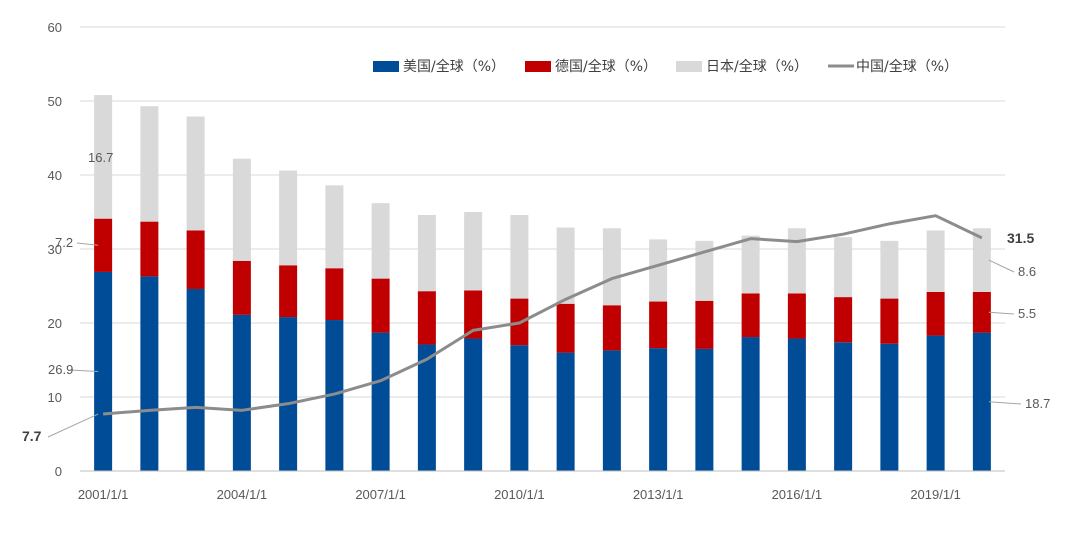 The width and height of the screenshot is (1080, 540). I want to click on y-tick-label: 30, so click(55, 249).